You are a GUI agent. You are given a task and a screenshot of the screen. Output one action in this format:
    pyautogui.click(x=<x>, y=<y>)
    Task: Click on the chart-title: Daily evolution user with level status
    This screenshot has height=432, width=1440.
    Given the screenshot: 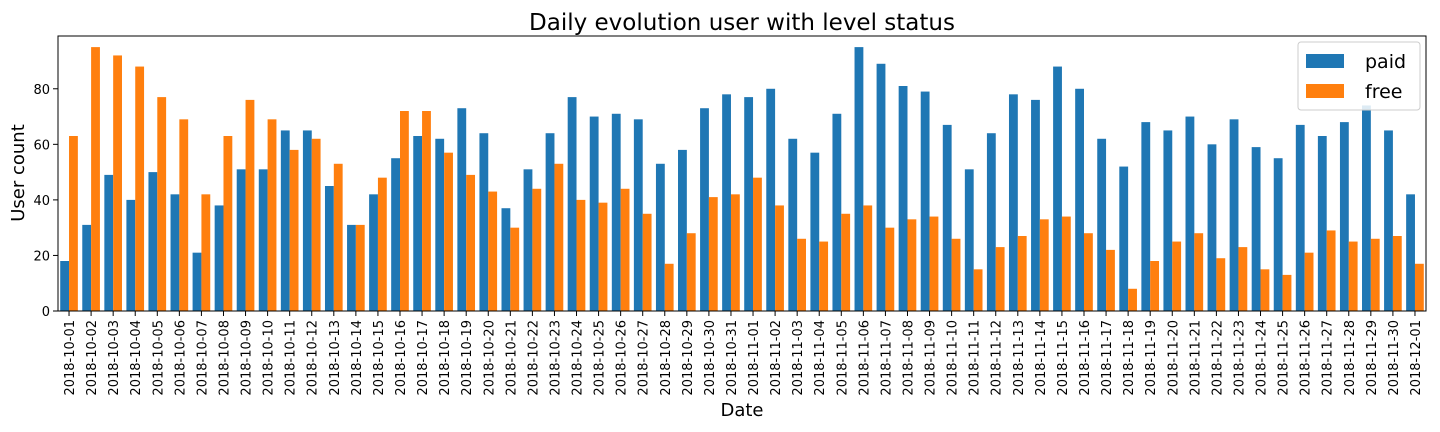 What is the action you would take?
    pyautogui.click(x=742, y=23)
    